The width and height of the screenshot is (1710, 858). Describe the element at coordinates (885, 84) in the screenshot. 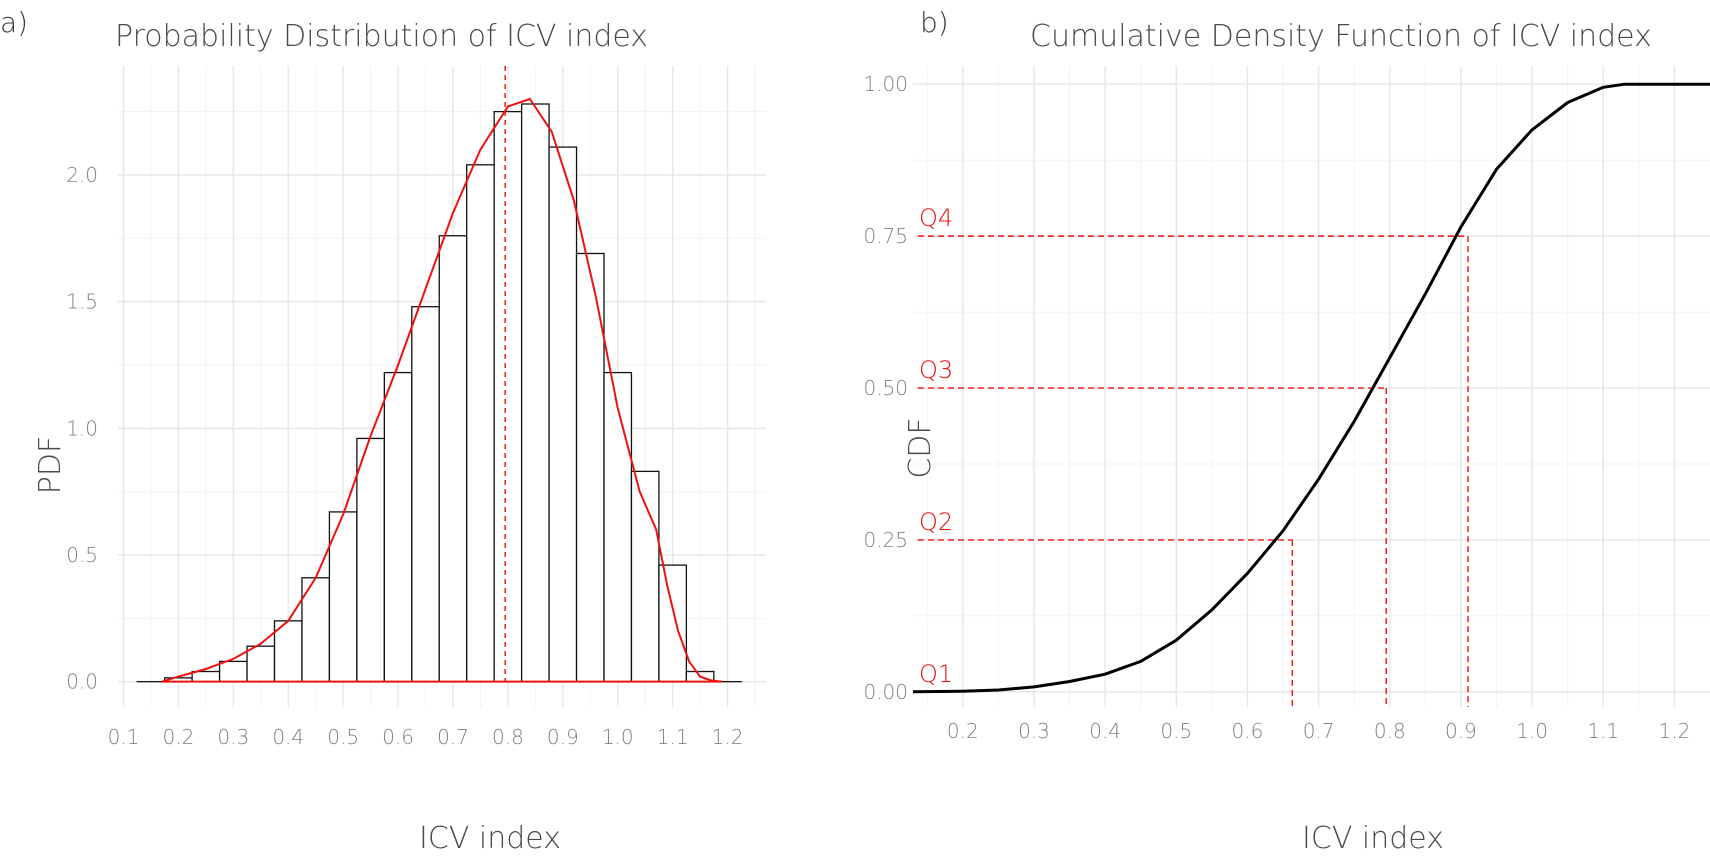

I see `y-tick-label: 1.00` at that location.